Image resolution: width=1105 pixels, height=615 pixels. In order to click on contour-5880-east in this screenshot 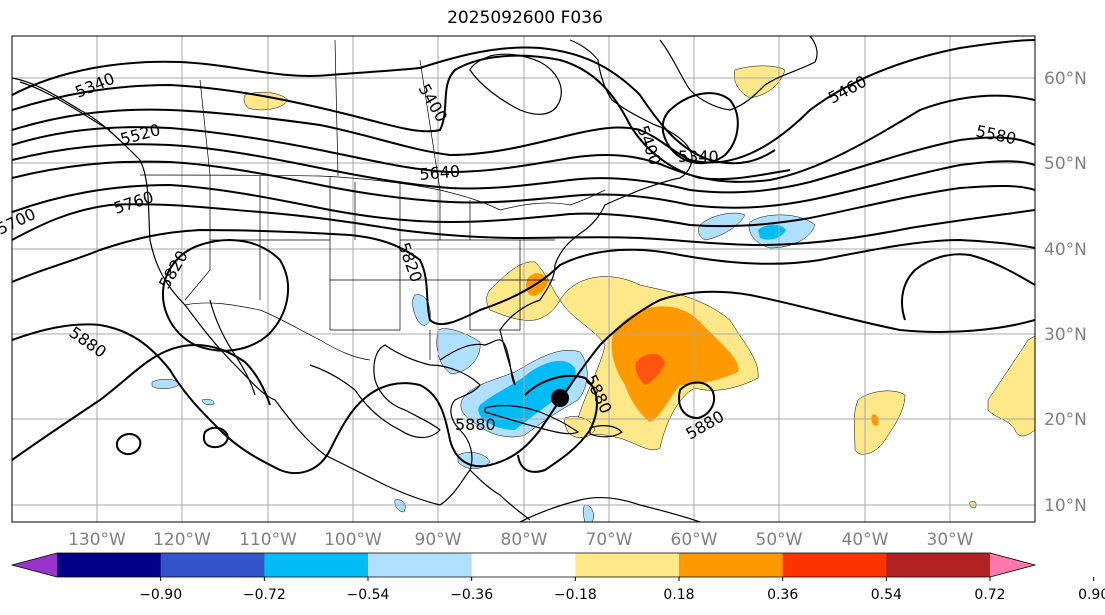, I will do `click(968, 287)`.